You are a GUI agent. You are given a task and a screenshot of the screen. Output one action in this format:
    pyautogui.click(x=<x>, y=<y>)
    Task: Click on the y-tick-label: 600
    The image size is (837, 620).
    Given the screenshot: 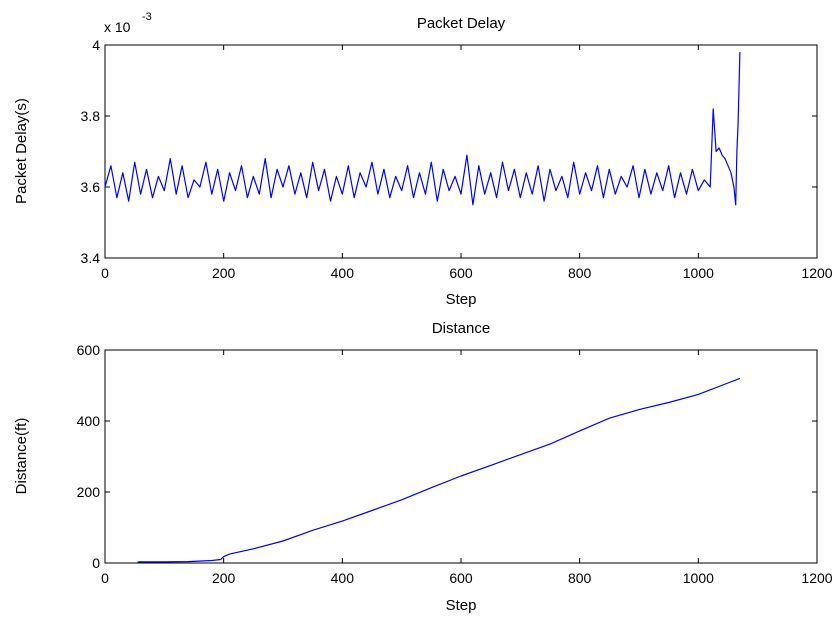 What is the action you would take?
    pyautogui.click(x=89, y=350)
    